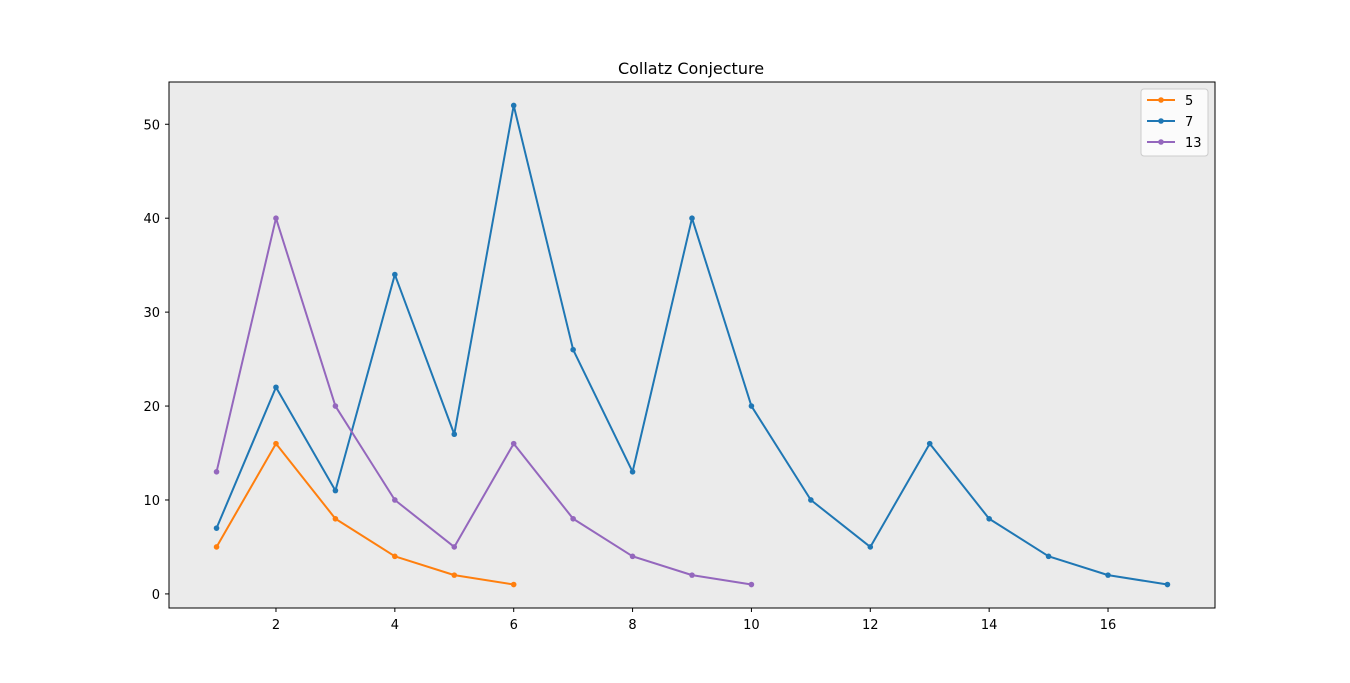  I want to click on legend-item: 13, so click(1174, 143).